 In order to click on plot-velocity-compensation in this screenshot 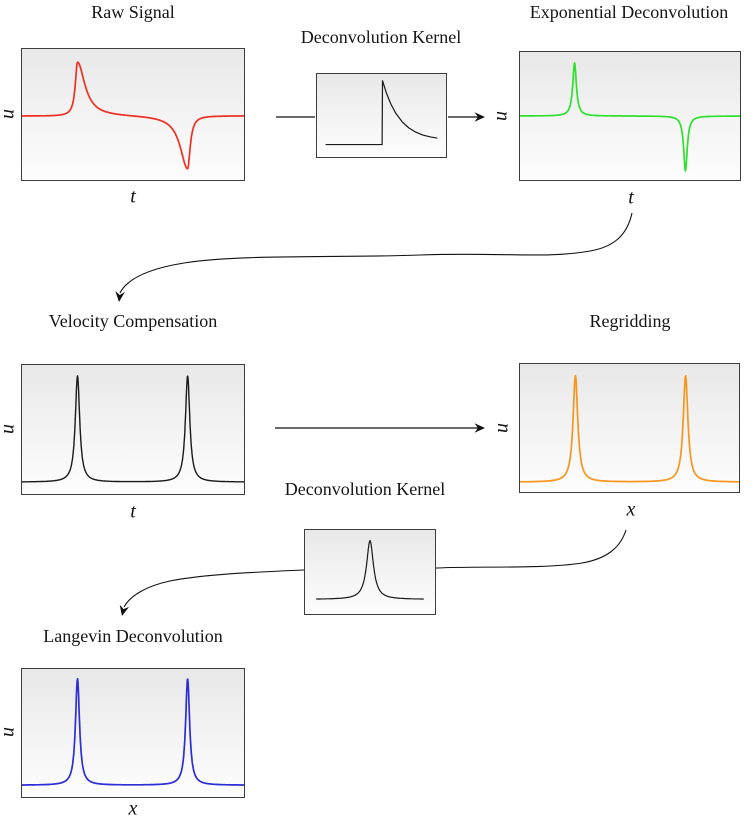, I will do `click(133, 429)`.